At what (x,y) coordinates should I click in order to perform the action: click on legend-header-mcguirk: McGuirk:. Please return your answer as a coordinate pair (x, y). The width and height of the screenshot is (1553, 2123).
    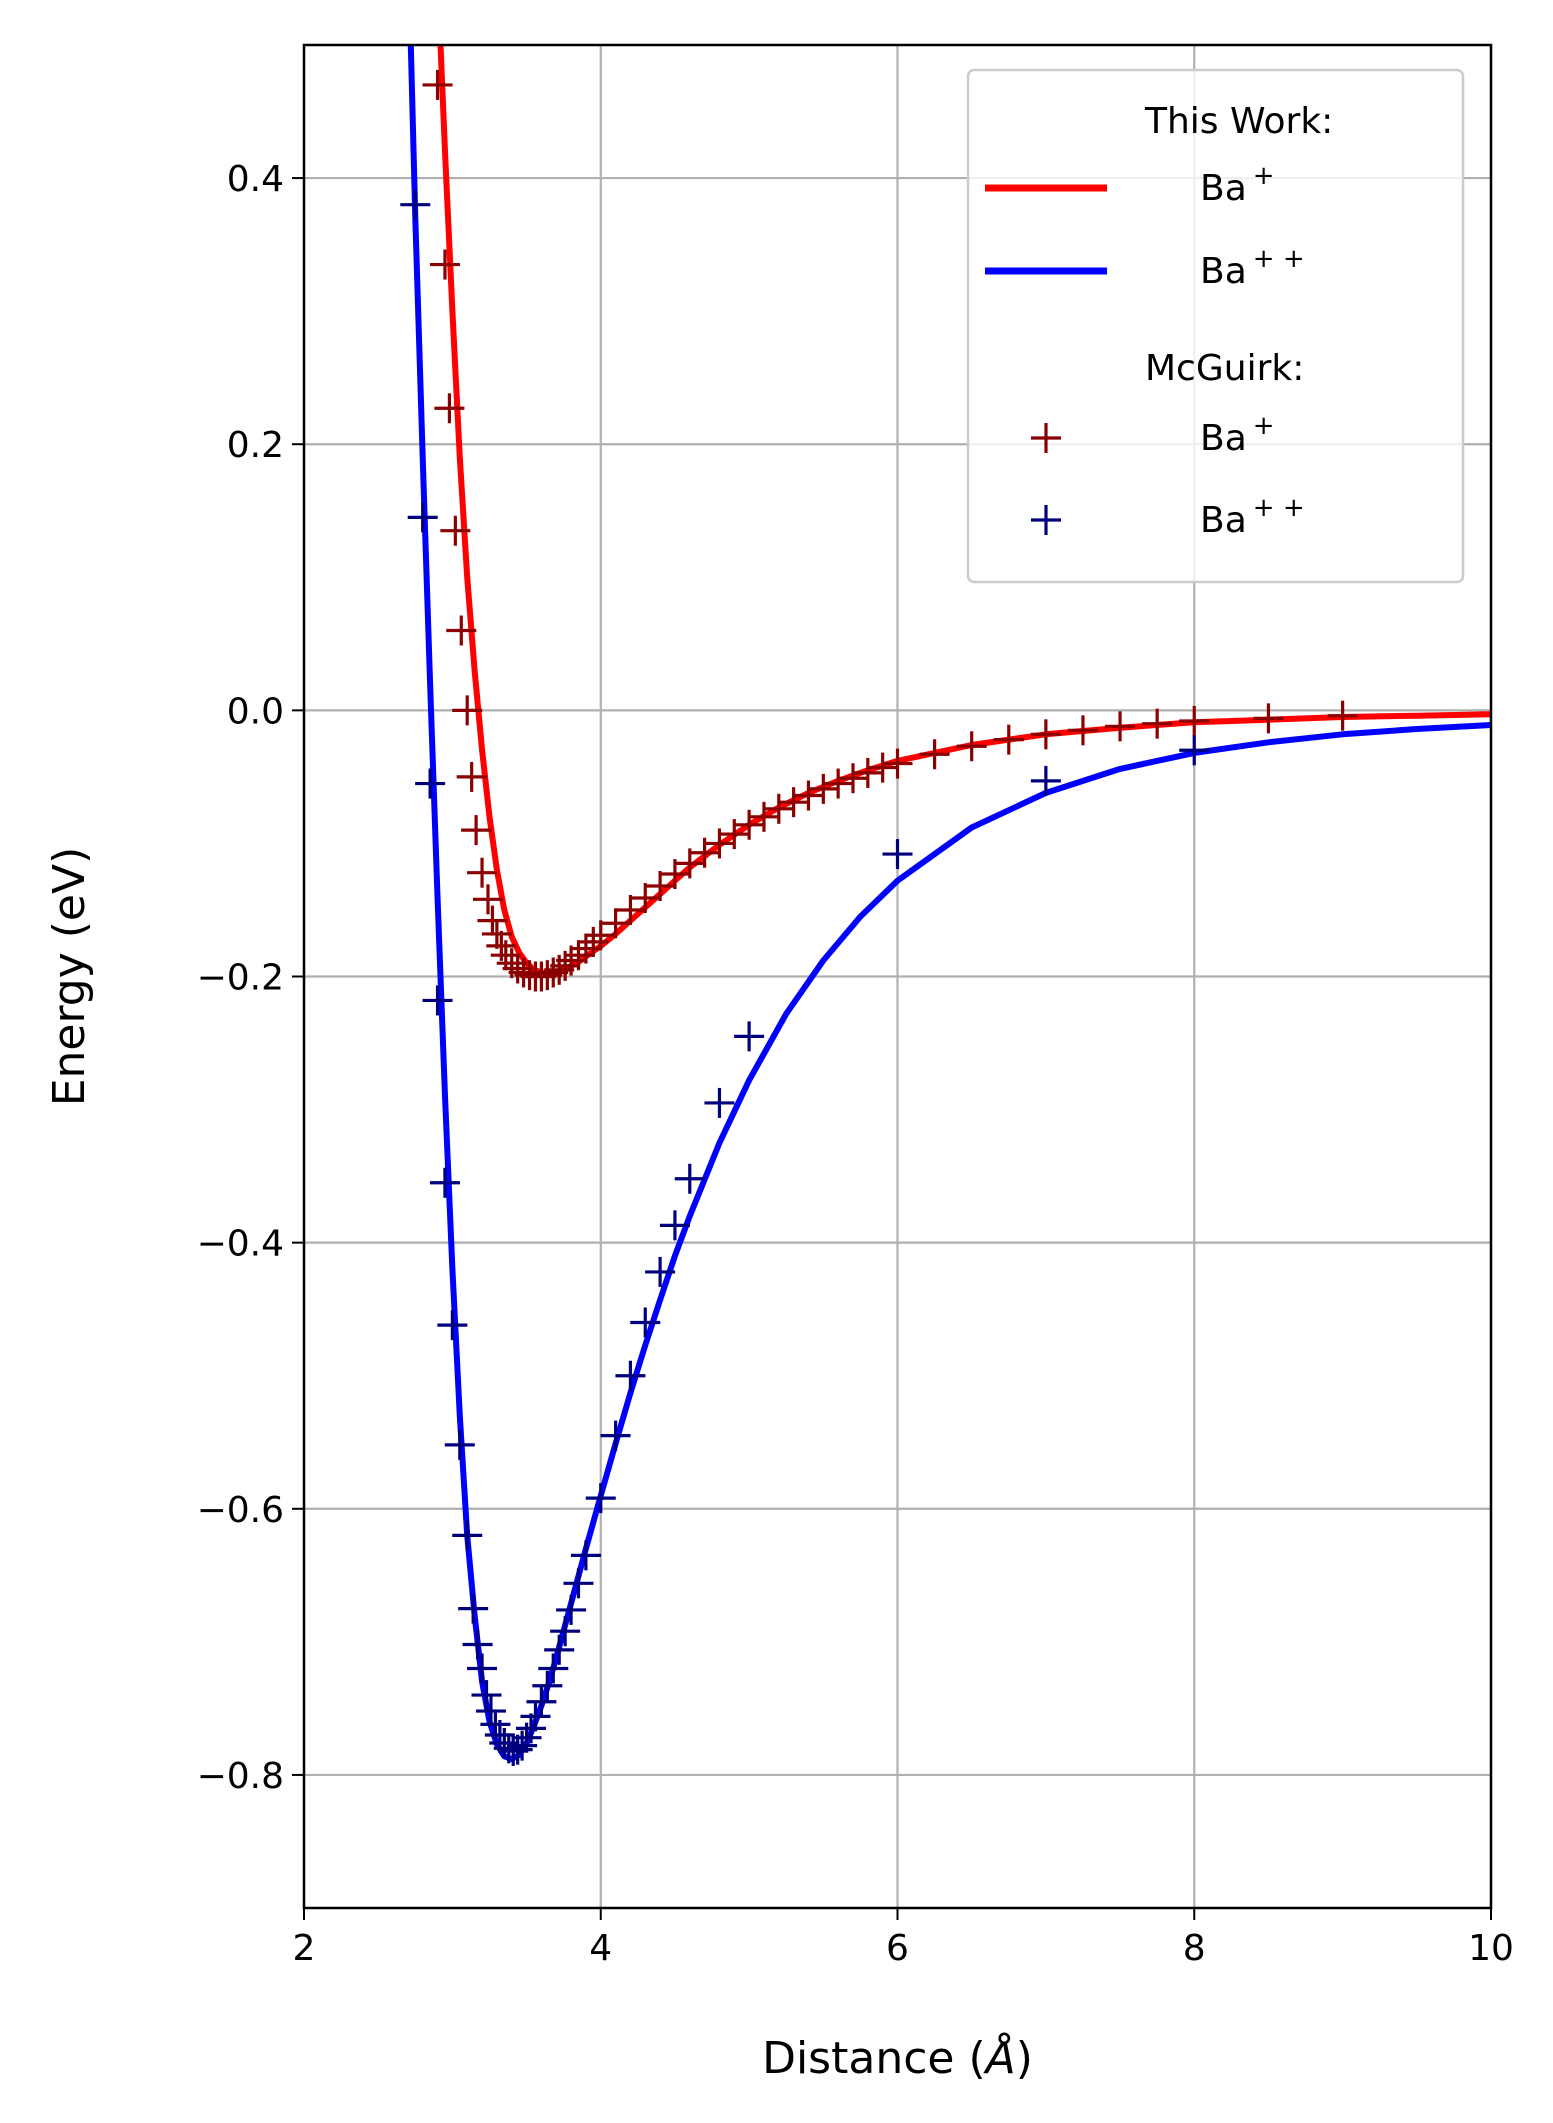
    Looking at the image, I should click on (1224, 368).